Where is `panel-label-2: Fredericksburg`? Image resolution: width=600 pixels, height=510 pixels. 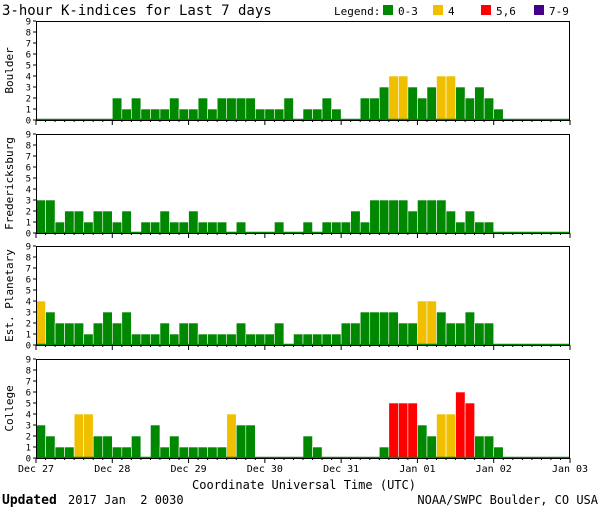
panel-label-2: Fredericksburg is located at coordinates (9, 183).